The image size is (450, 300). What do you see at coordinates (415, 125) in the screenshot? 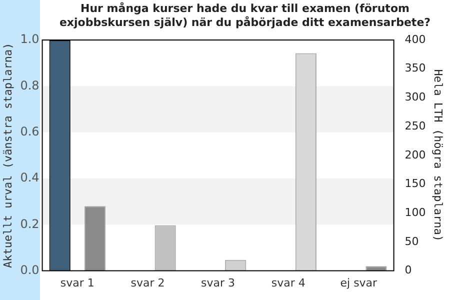
I see `y2-tick-label: 250` at bounding box center [415, 125].